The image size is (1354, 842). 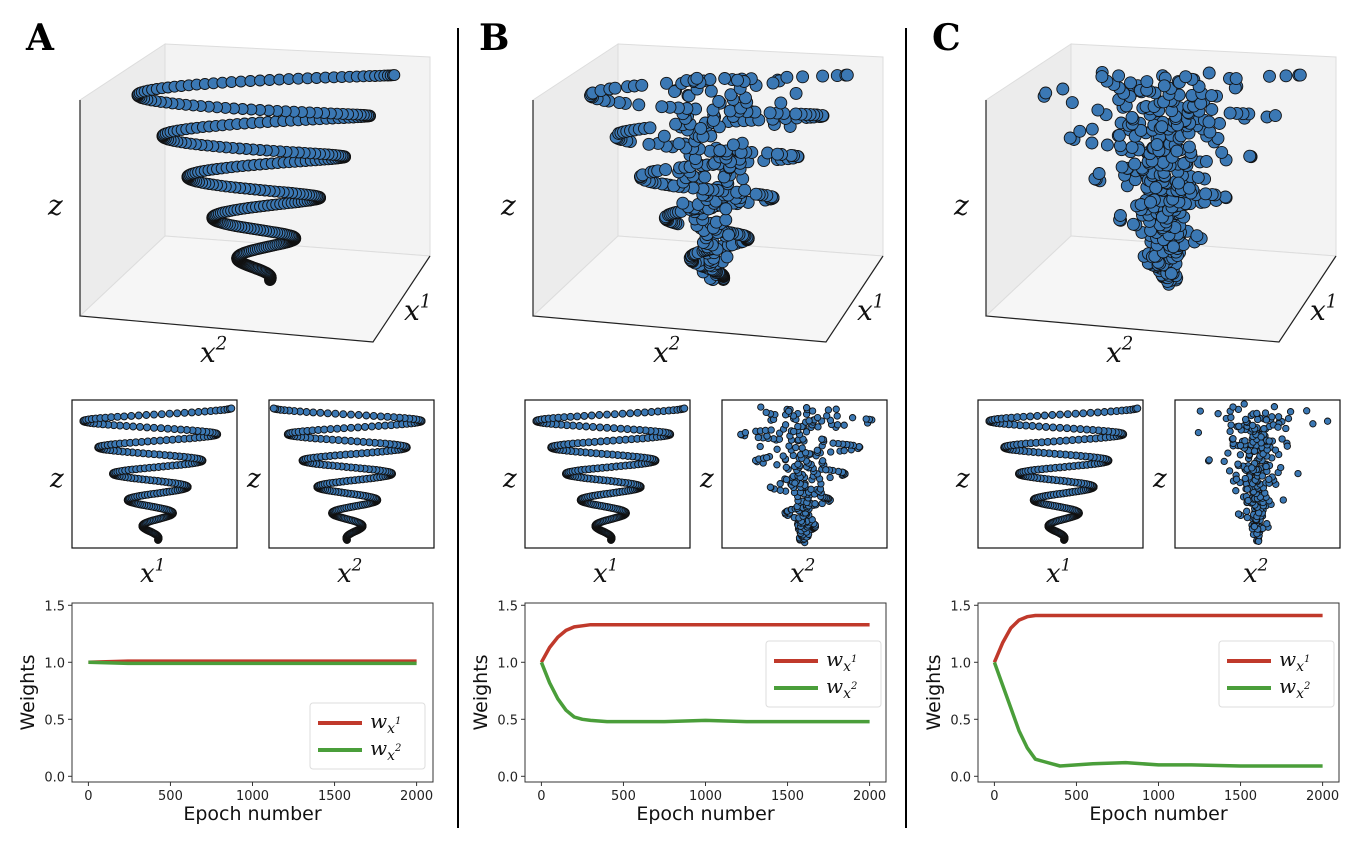 I want to click on y-axis-label: Weights, so click(x=934, y=692).